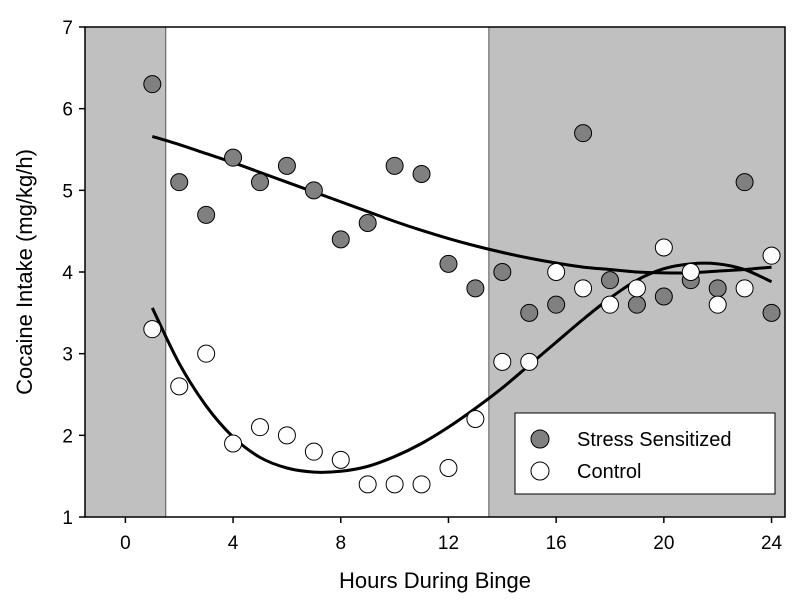  I want to click on x-axis-title: Hours During Binge, so click(435, 580).